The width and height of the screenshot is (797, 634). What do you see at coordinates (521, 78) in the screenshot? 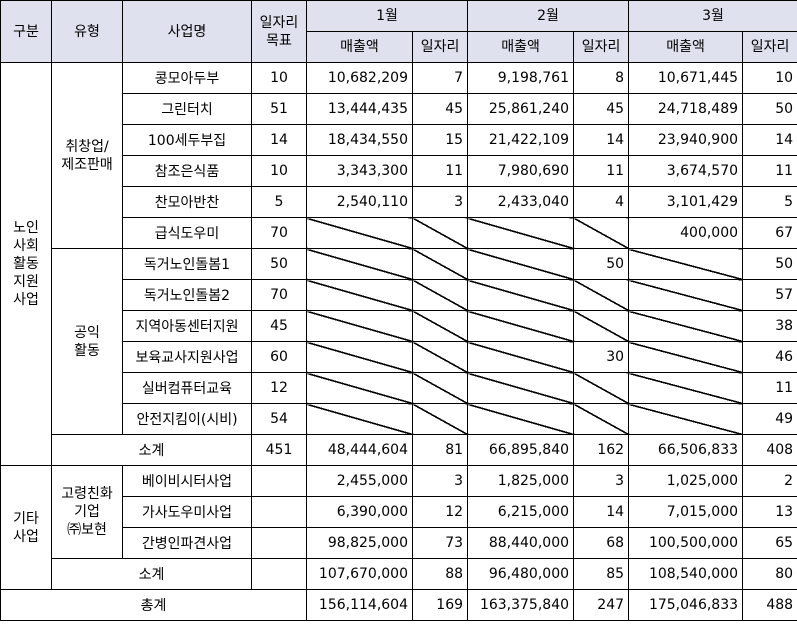
I see `cell-m2s: 9,198,761` at bounding box center [521, 78].